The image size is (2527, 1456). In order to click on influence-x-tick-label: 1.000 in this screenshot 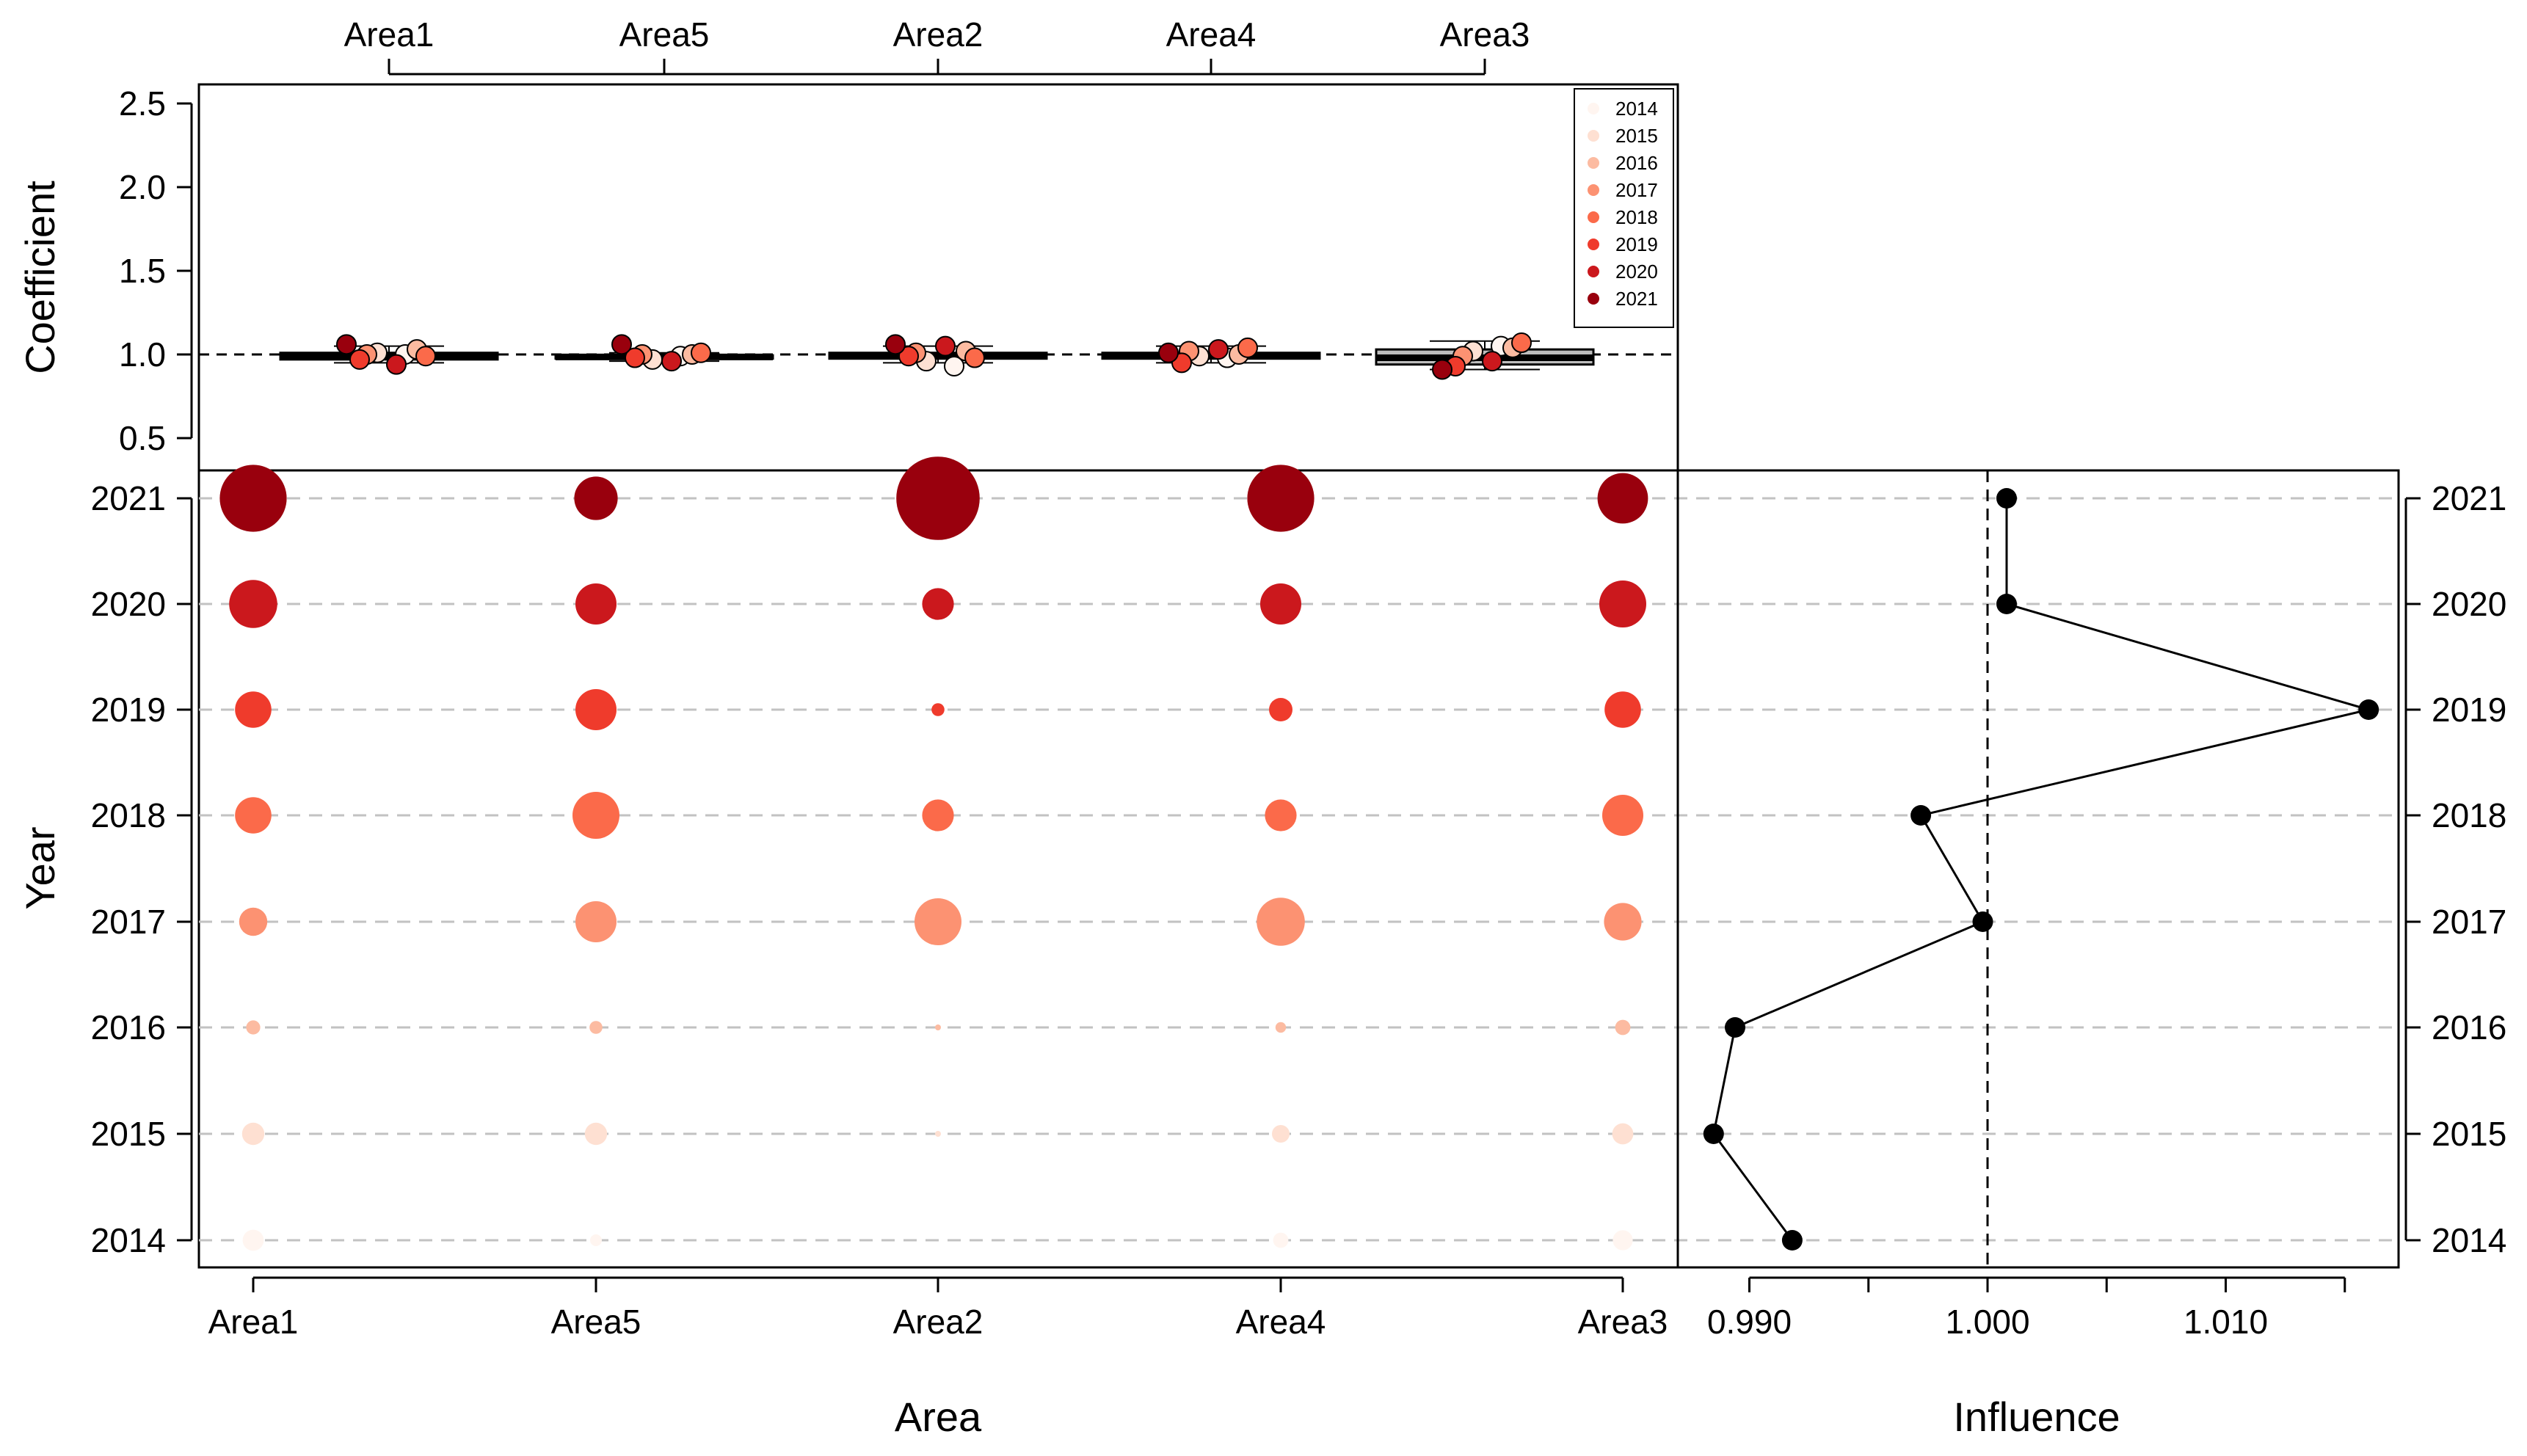, I will do `click(1987, 1322)`.